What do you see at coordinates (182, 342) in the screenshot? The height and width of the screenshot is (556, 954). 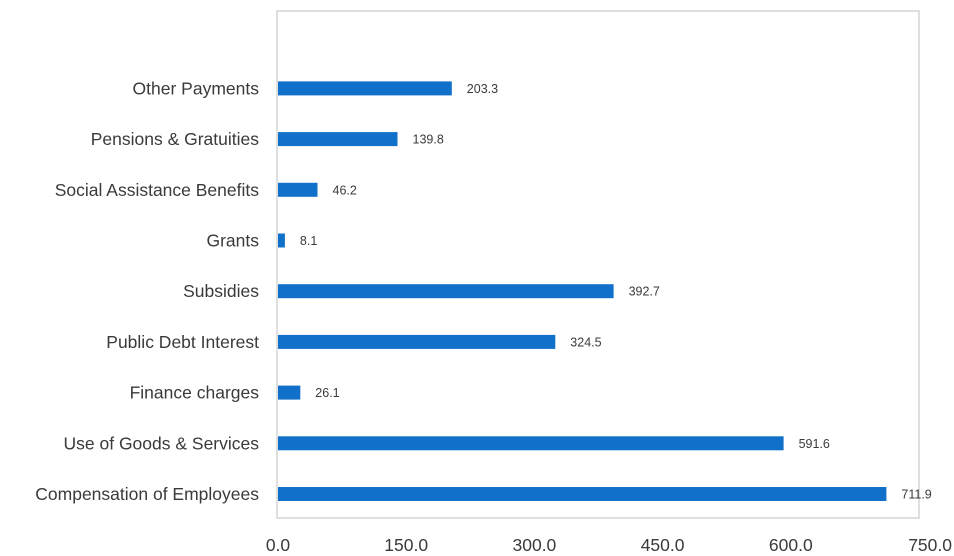 I see `category-label: Public Debt Interest` at bounding box center [182, 342].